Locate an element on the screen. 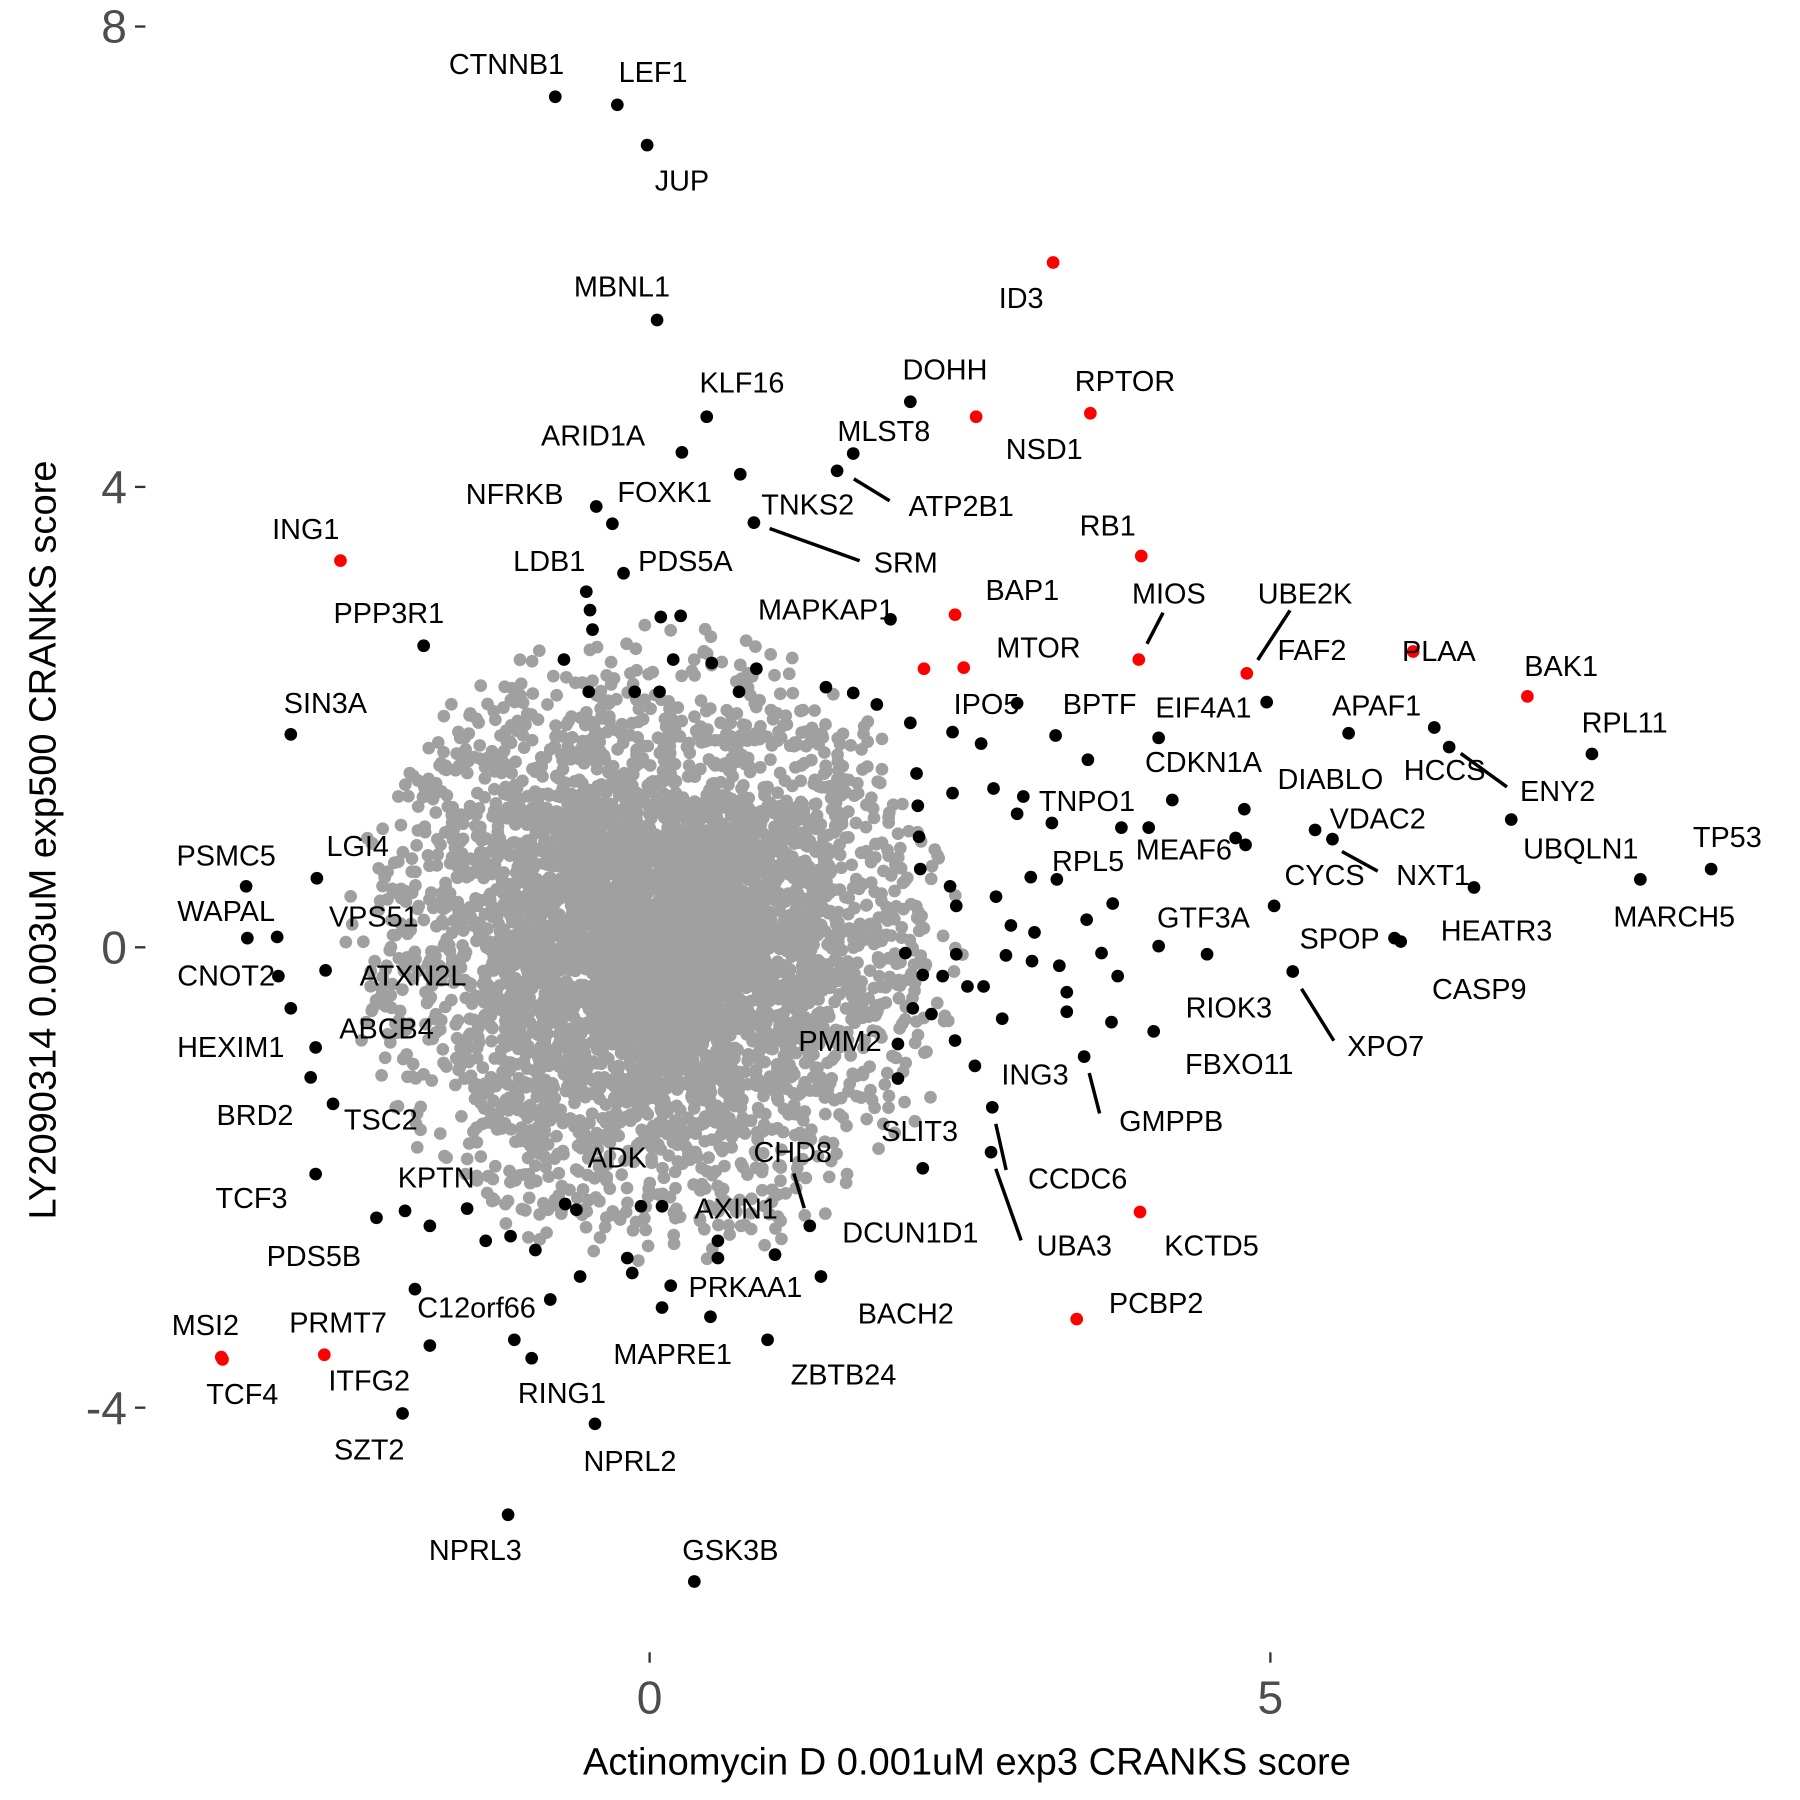 The image size is (1800, 1800). data-point-rptor is located at coordinates (1090, 413).